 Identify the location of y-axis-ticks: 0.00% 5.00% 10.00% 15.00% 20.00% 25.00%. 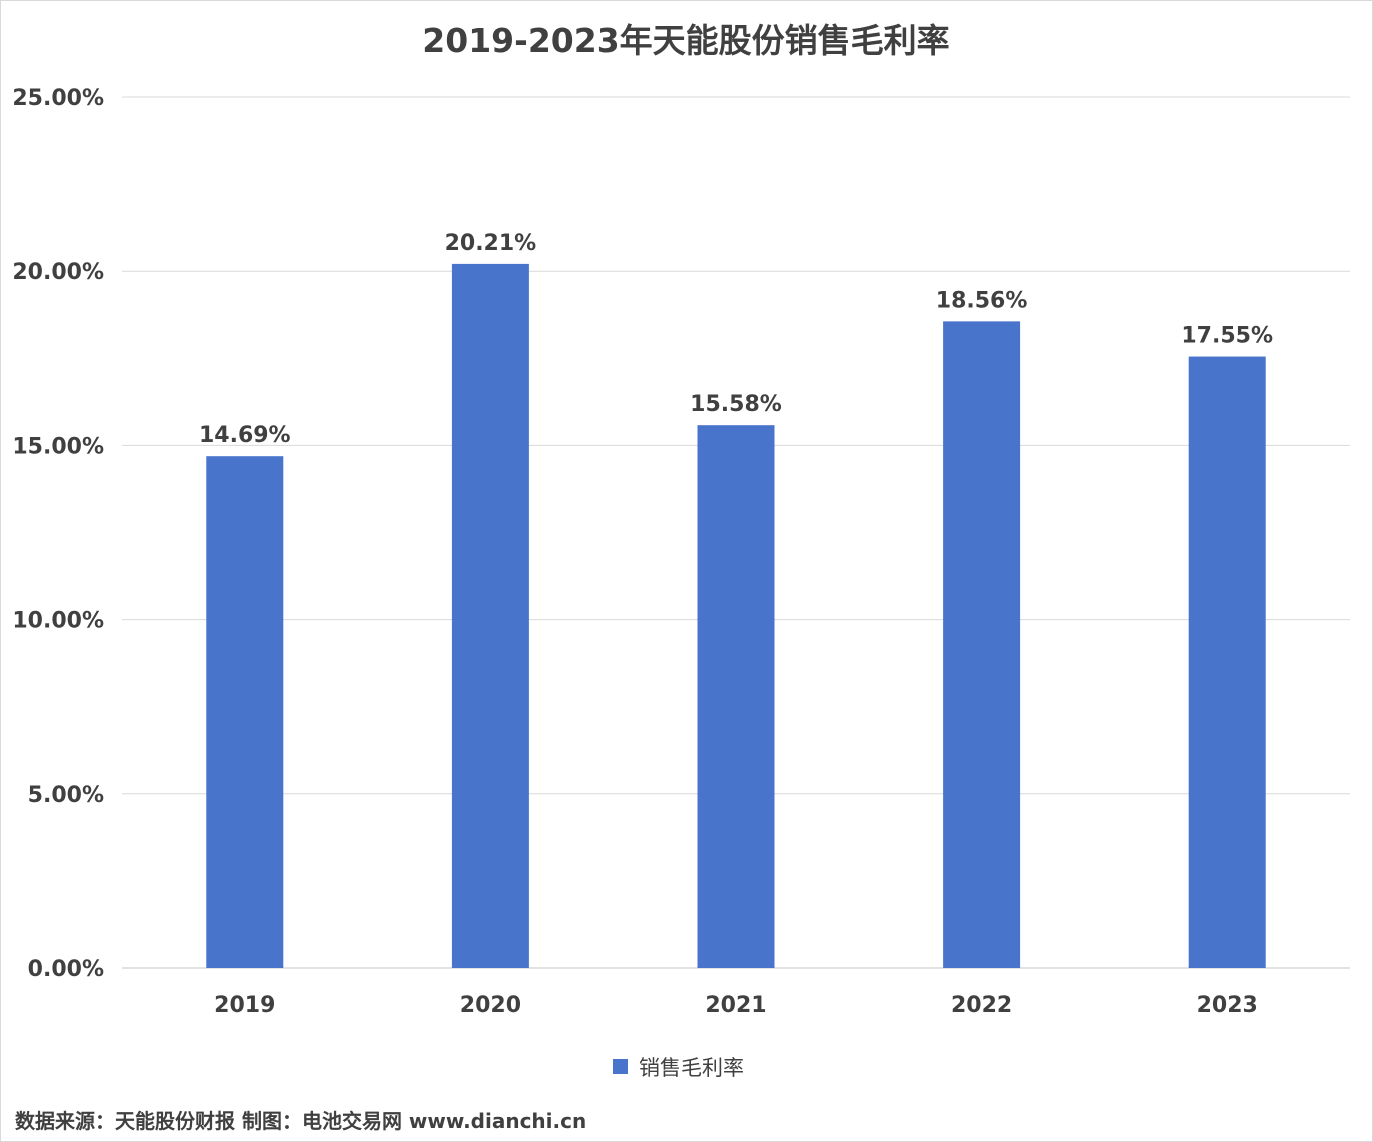
(58, 534).